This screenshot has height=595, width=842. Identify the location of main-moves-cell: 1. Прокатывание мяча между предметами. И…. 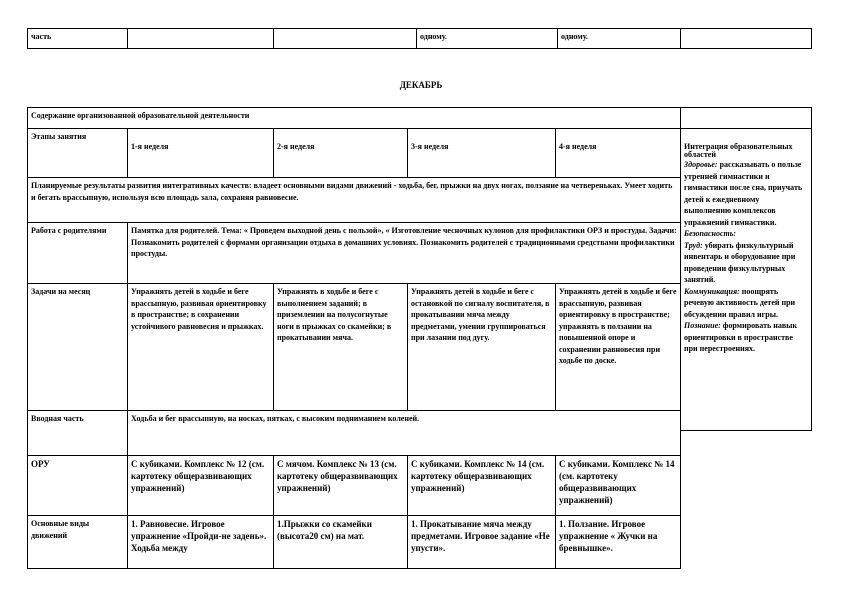
(481, 542).